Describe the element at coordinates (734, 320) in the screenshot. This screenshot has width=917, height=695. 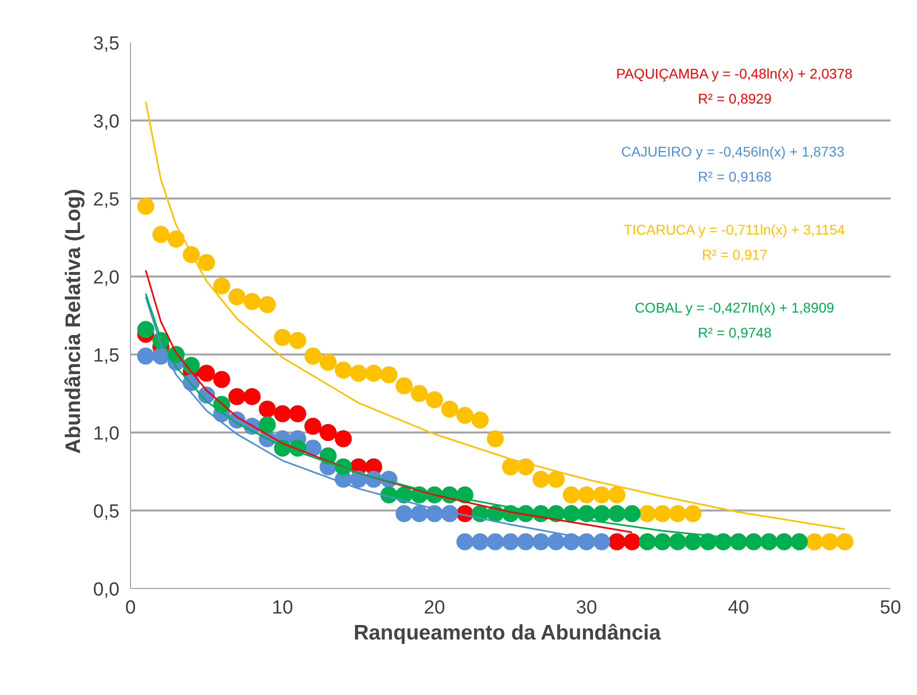
I see `annotation: COBAL y = -0,427ln(x) + 1,8909 R² = 0,9748` at that location.